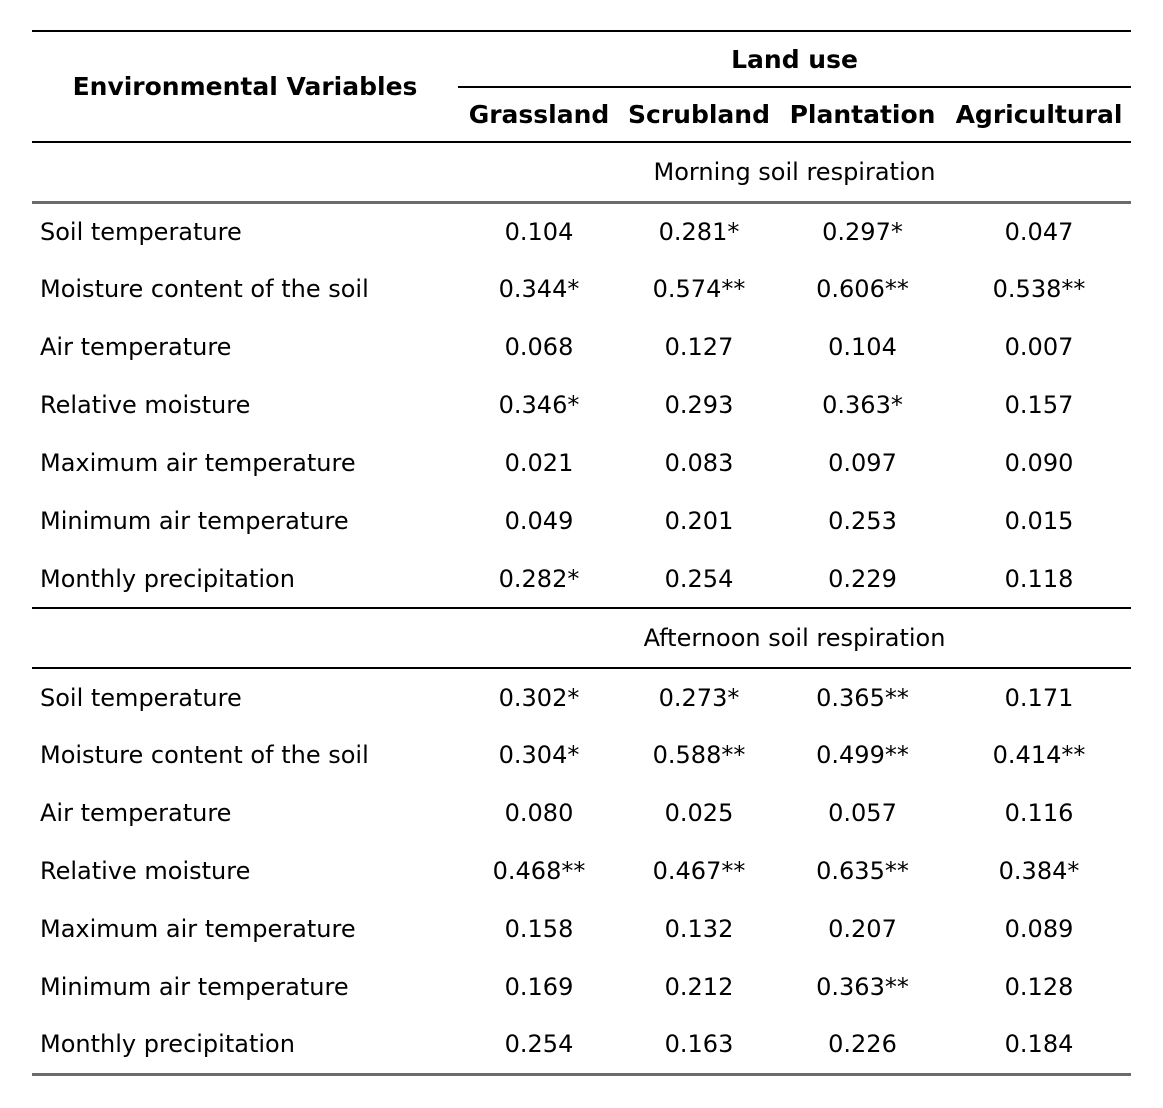 This screenshot has height=1108, width=1163. Describe the element at coordinates (699, 463) in the screenshot. I see `cell-value: 0.083` at that location.